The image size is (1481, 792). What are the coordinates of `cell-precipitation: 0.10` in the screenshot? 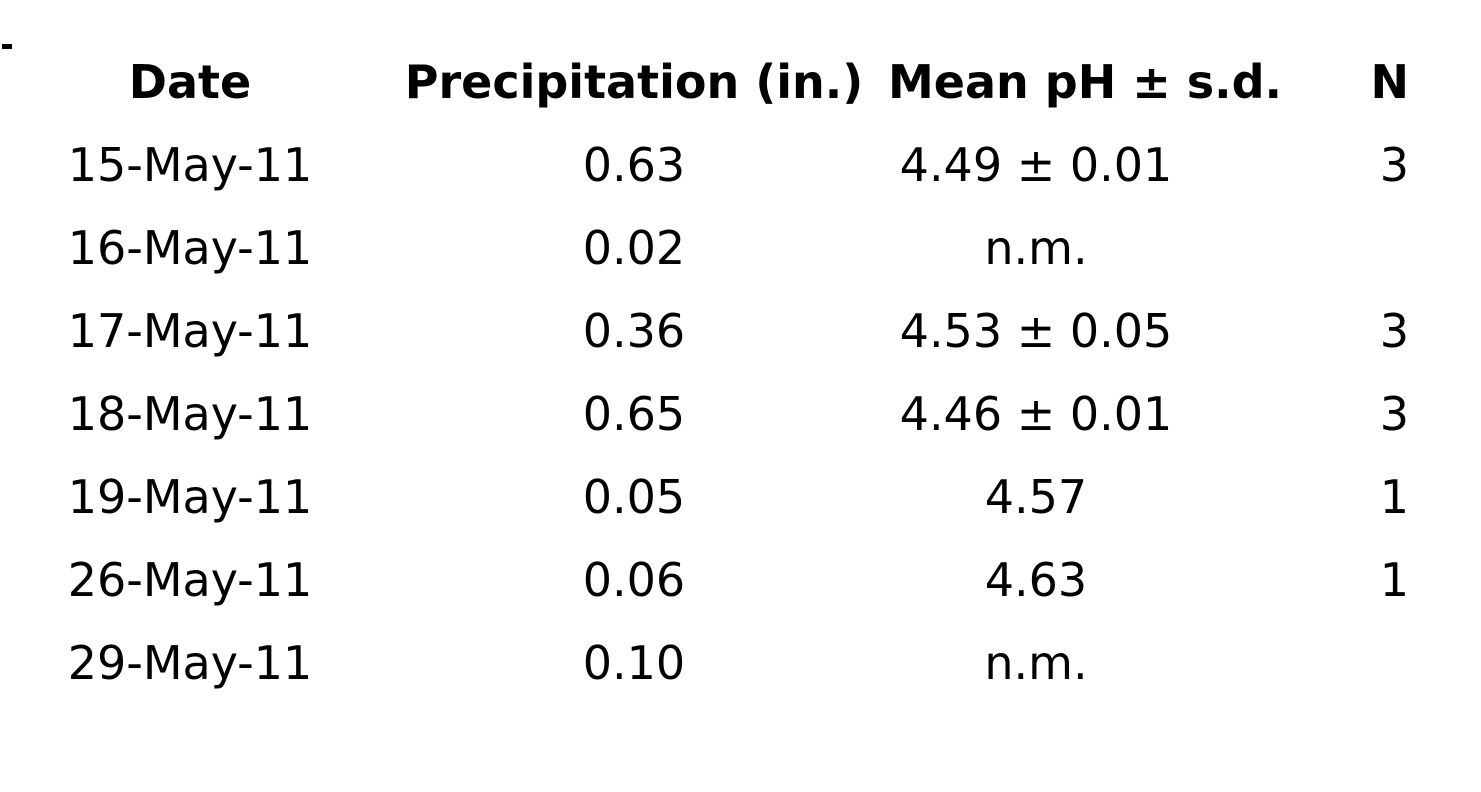 It's located at (634, 662).